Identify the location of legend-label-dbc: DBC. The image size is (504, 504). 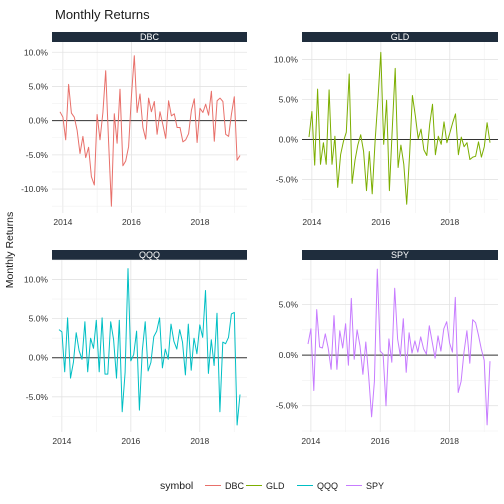
(235, 486).